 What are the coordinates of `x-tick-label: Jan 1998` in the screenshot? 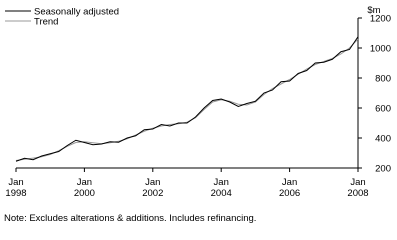 It's located at (15, 188).